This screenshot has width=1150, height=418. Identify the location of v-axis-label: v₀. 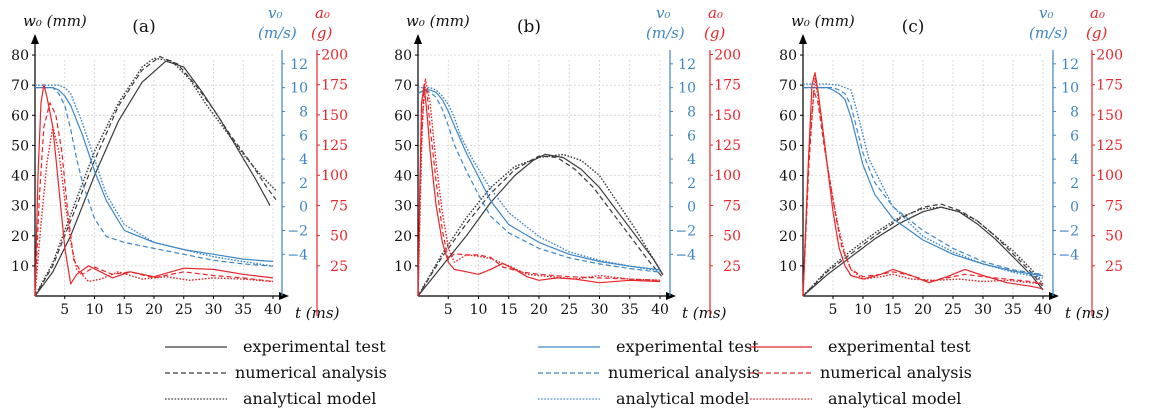
(663, 13).